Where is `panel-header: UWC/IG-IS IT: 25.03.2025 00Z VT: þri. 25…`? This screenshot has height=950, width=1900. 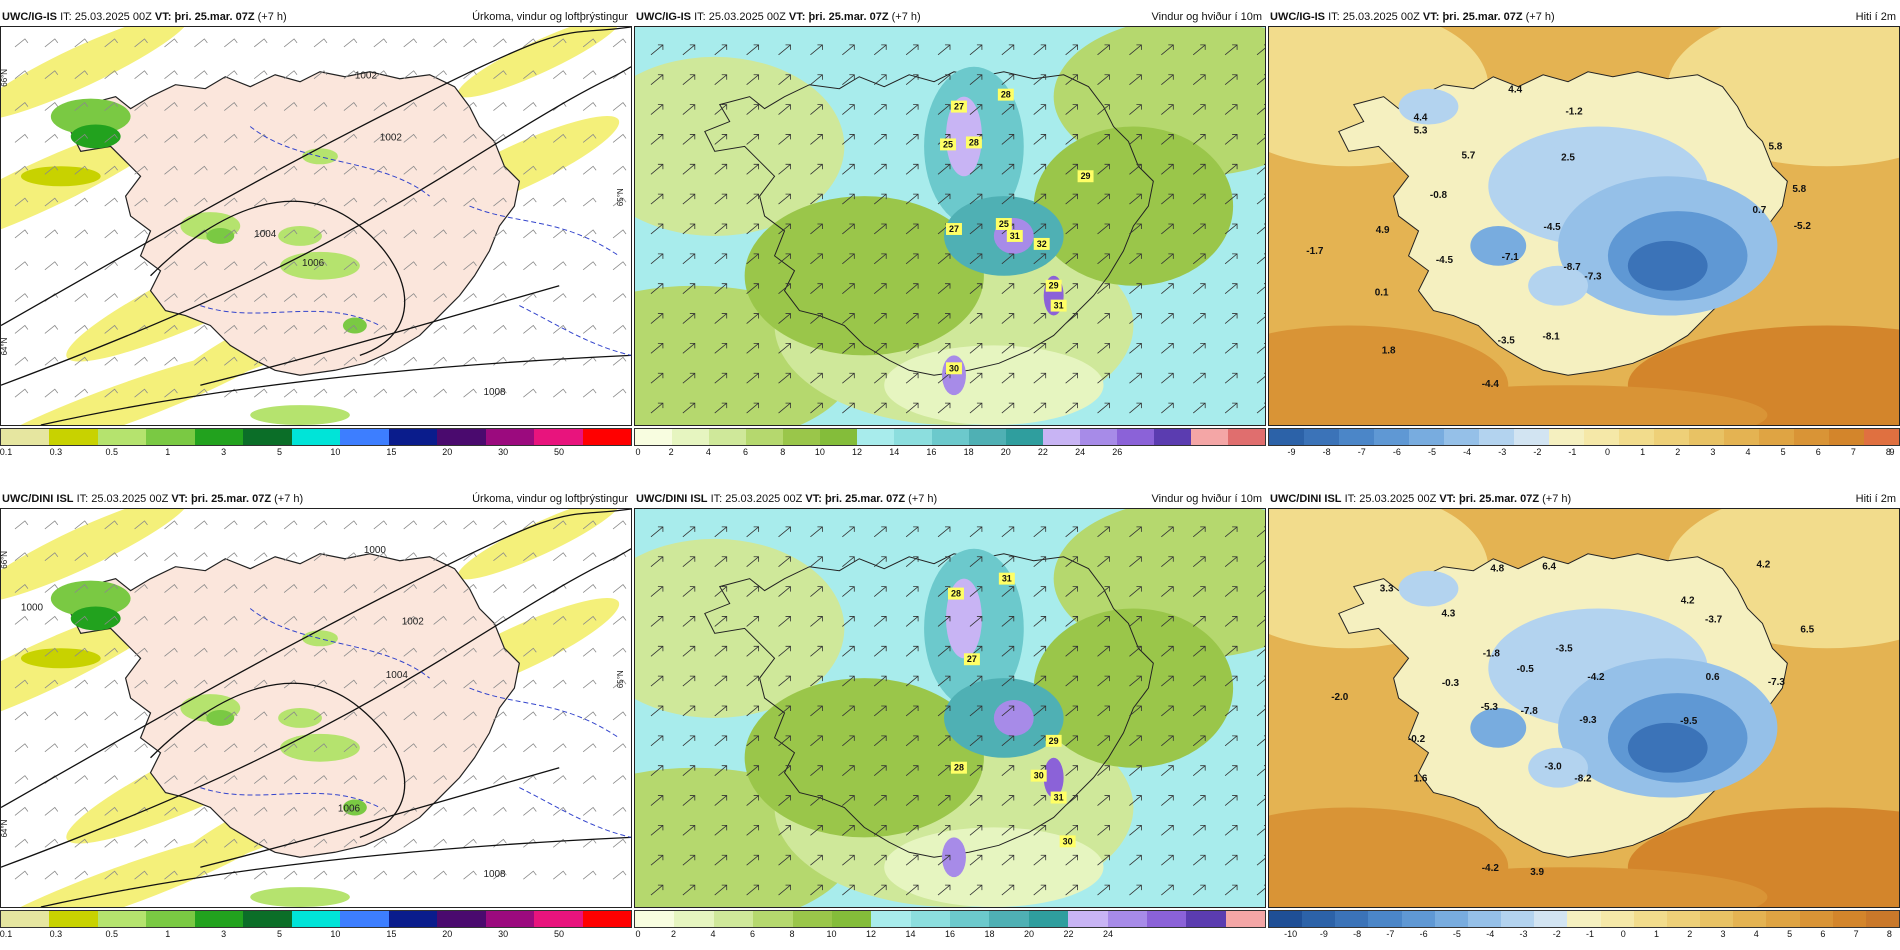 panel-header: UWC/IG-IS IT: 25.03.2025 00Z VT: þri. 25… is located at coordinates (1584, 17).